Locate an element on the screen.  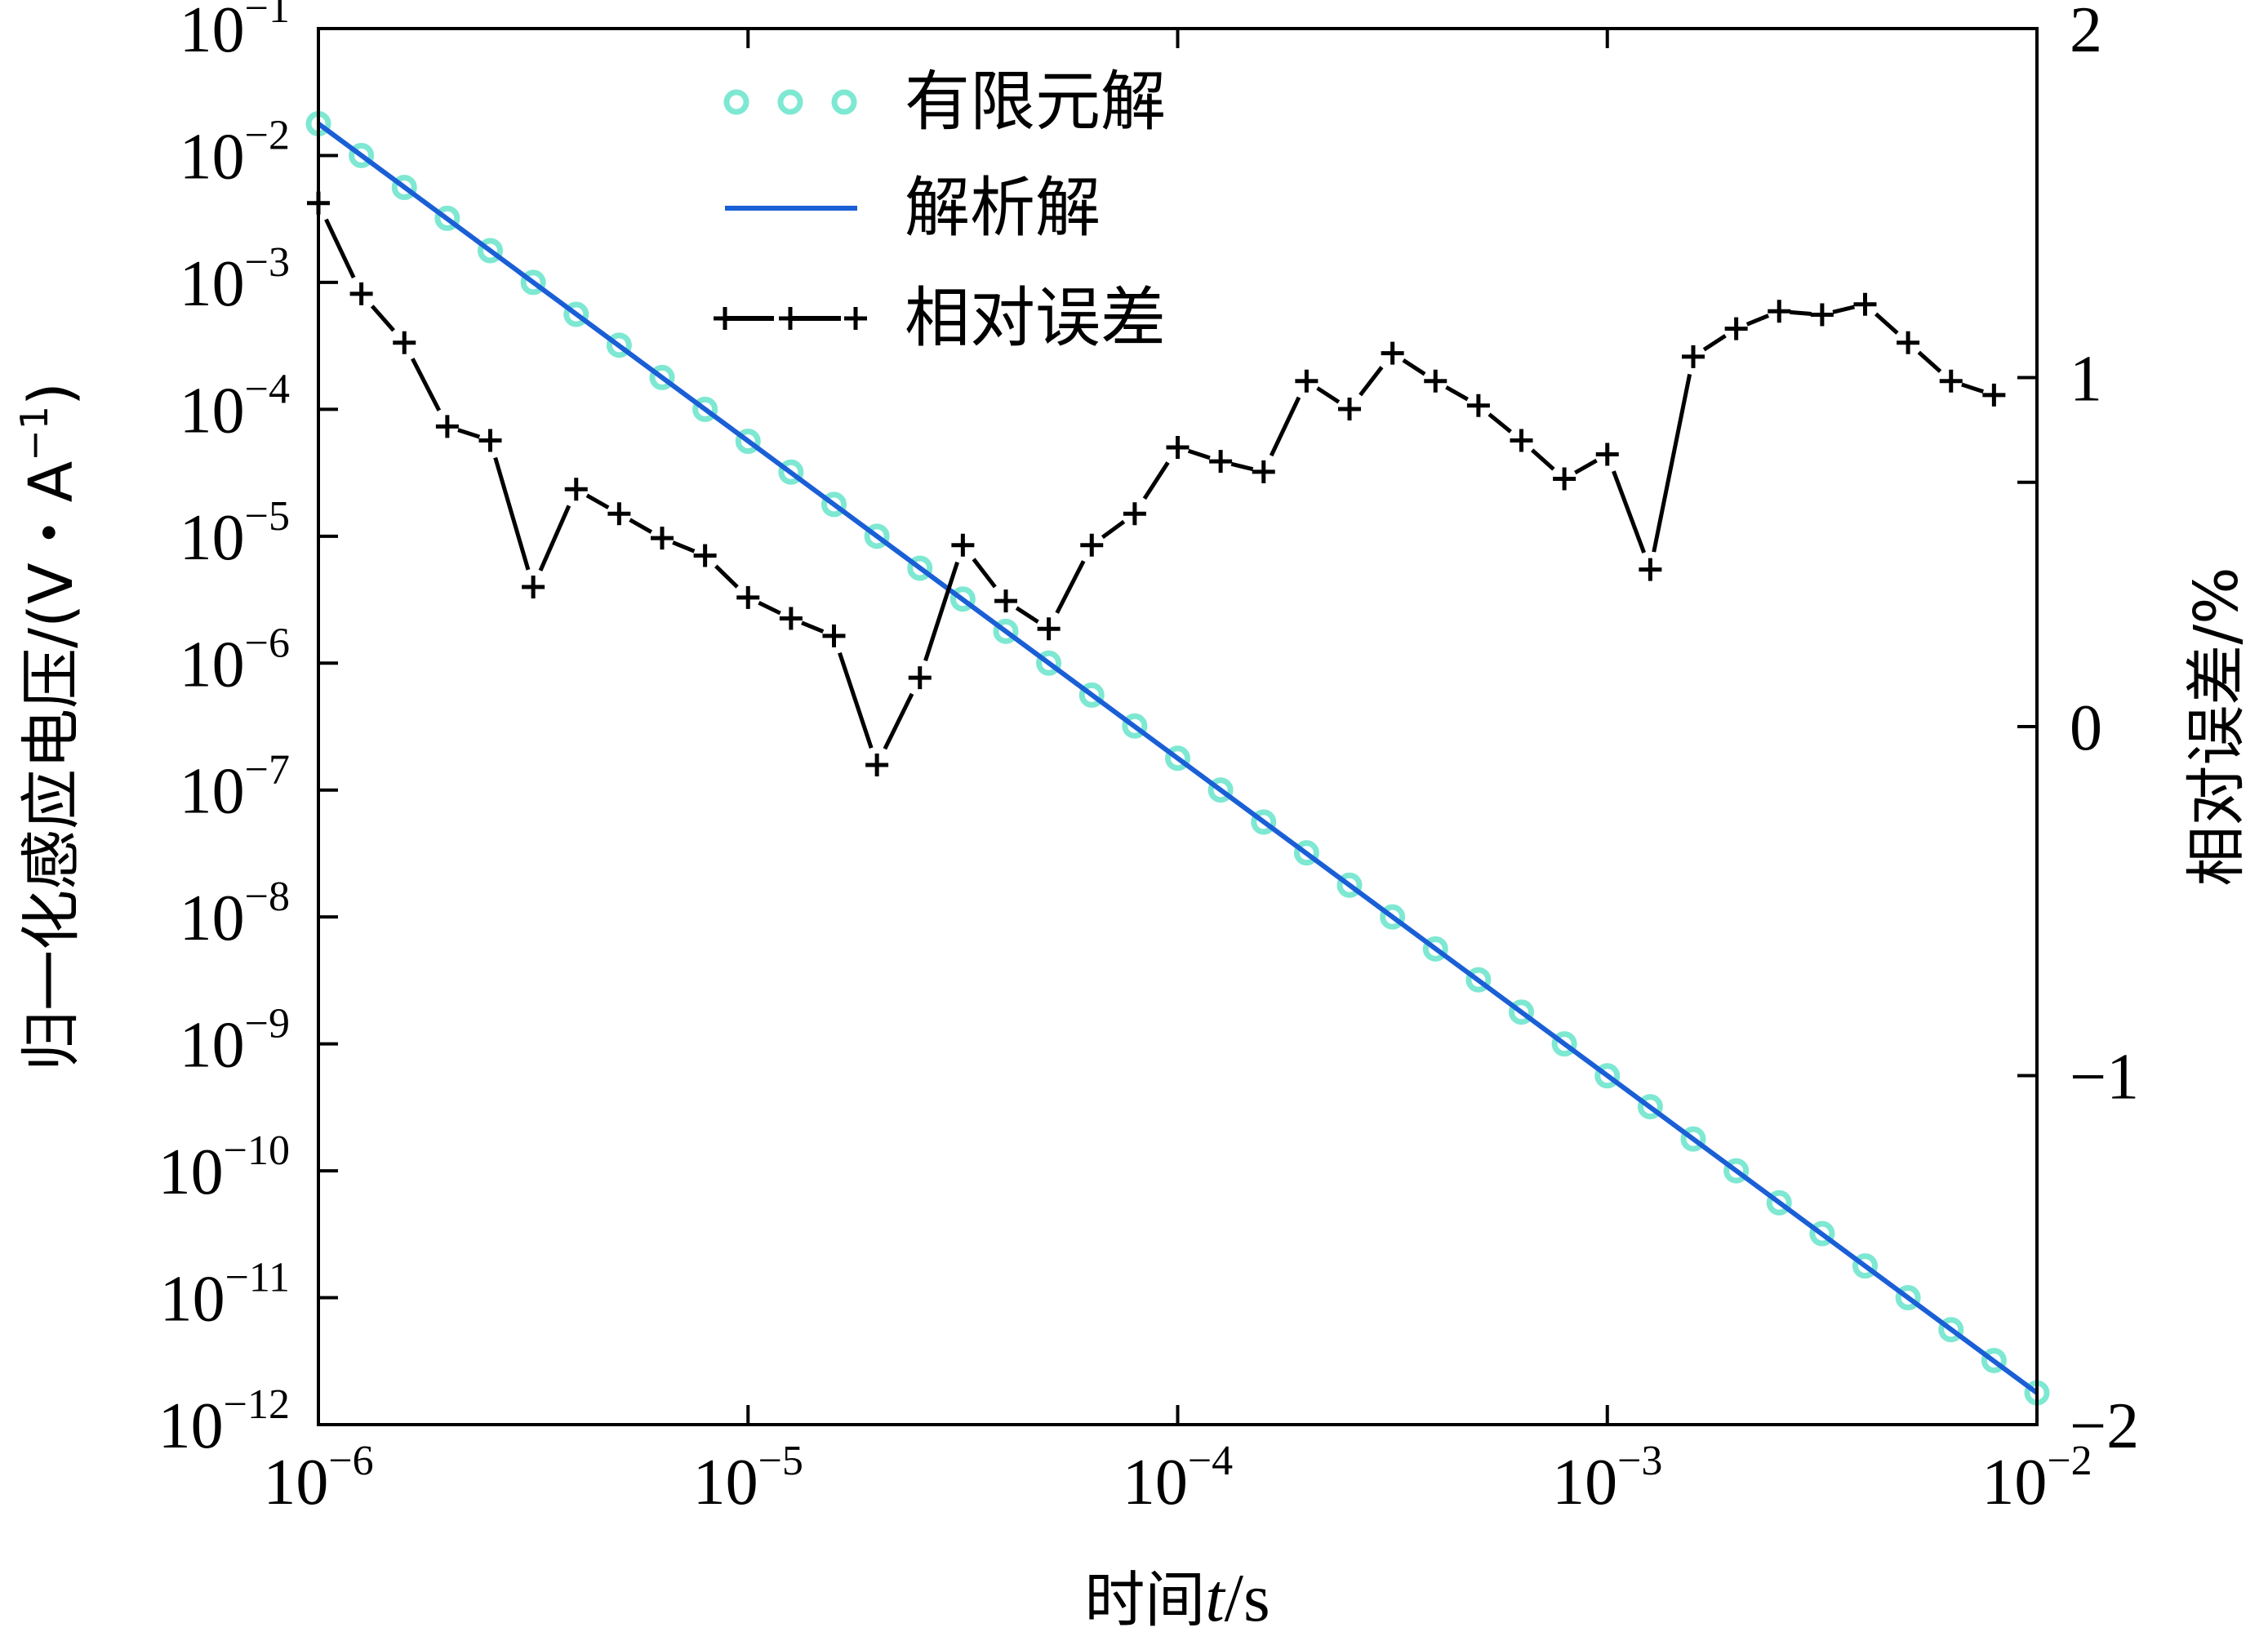
legend-marker-error is located at coordinates (790, 318).